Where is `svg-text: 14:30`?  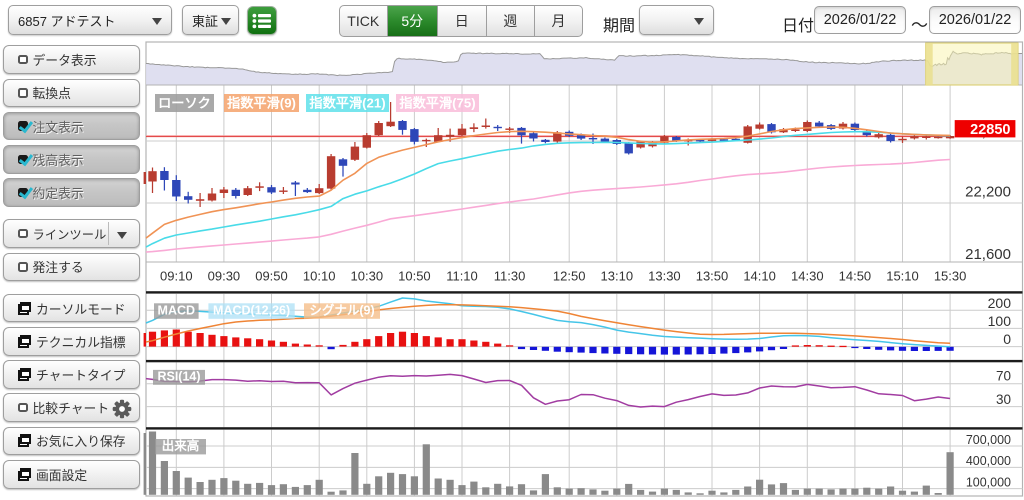 svg-text: 14:30 is located at coordinates (807, 276).